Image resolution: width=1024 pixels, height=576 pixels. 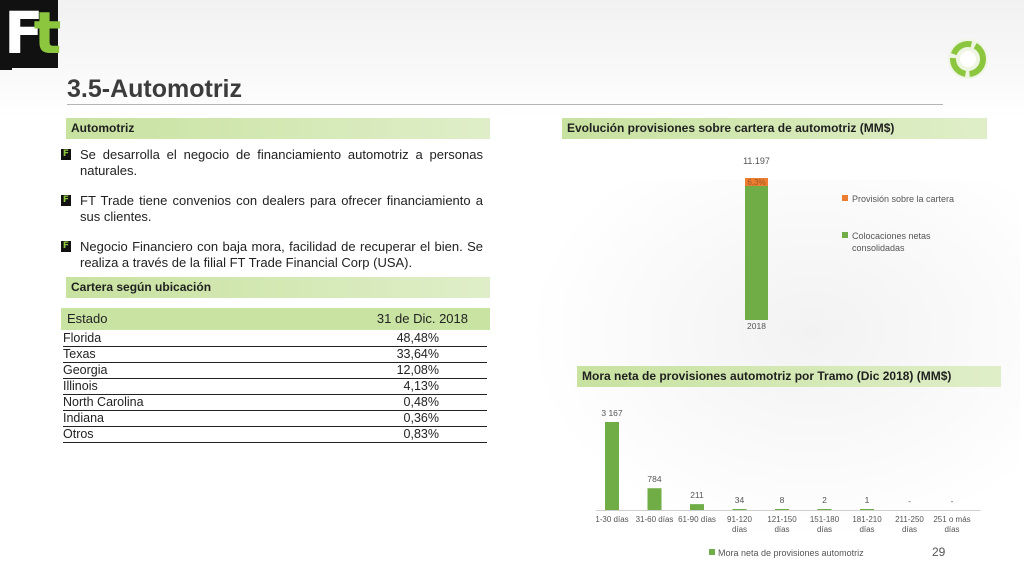 I want to click on cell-value: 0,83%, so click(x=421, y=434).